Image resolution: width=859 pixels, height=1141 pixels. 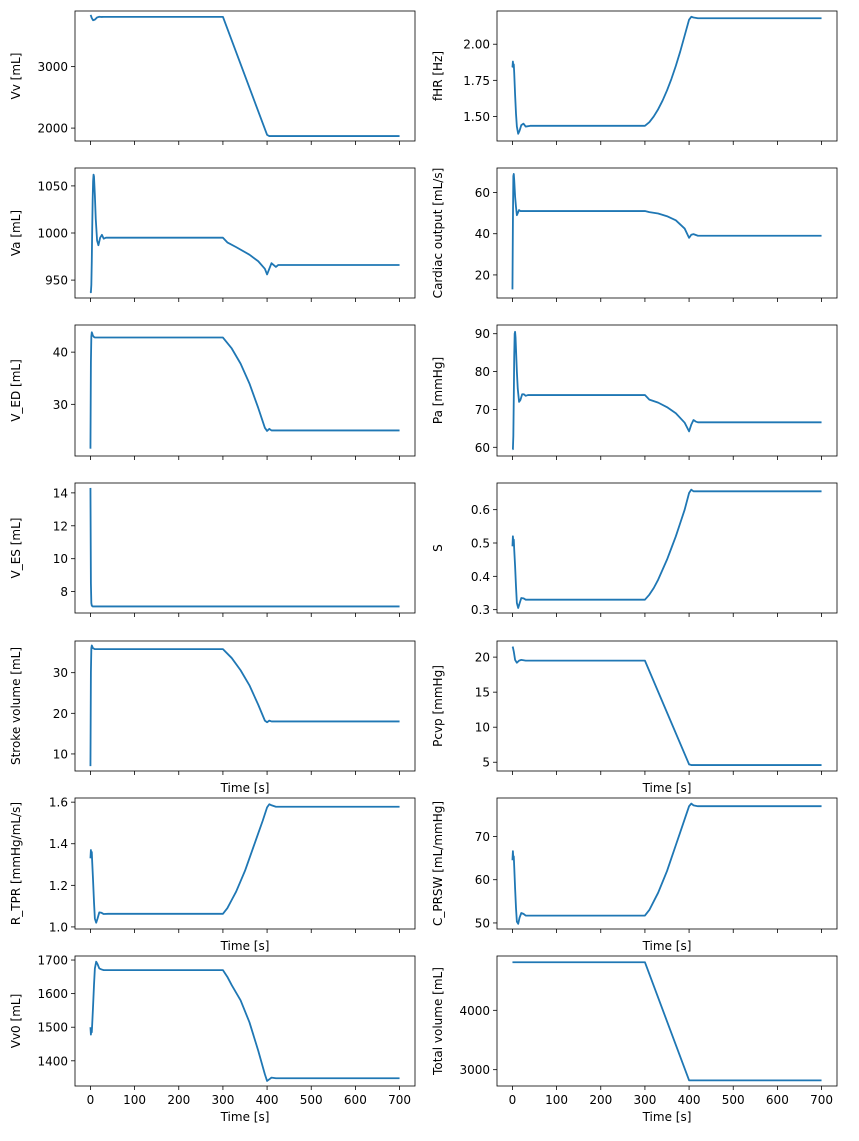 I want to click on y-tick-label: 1.50, so click(x=476, y=117).